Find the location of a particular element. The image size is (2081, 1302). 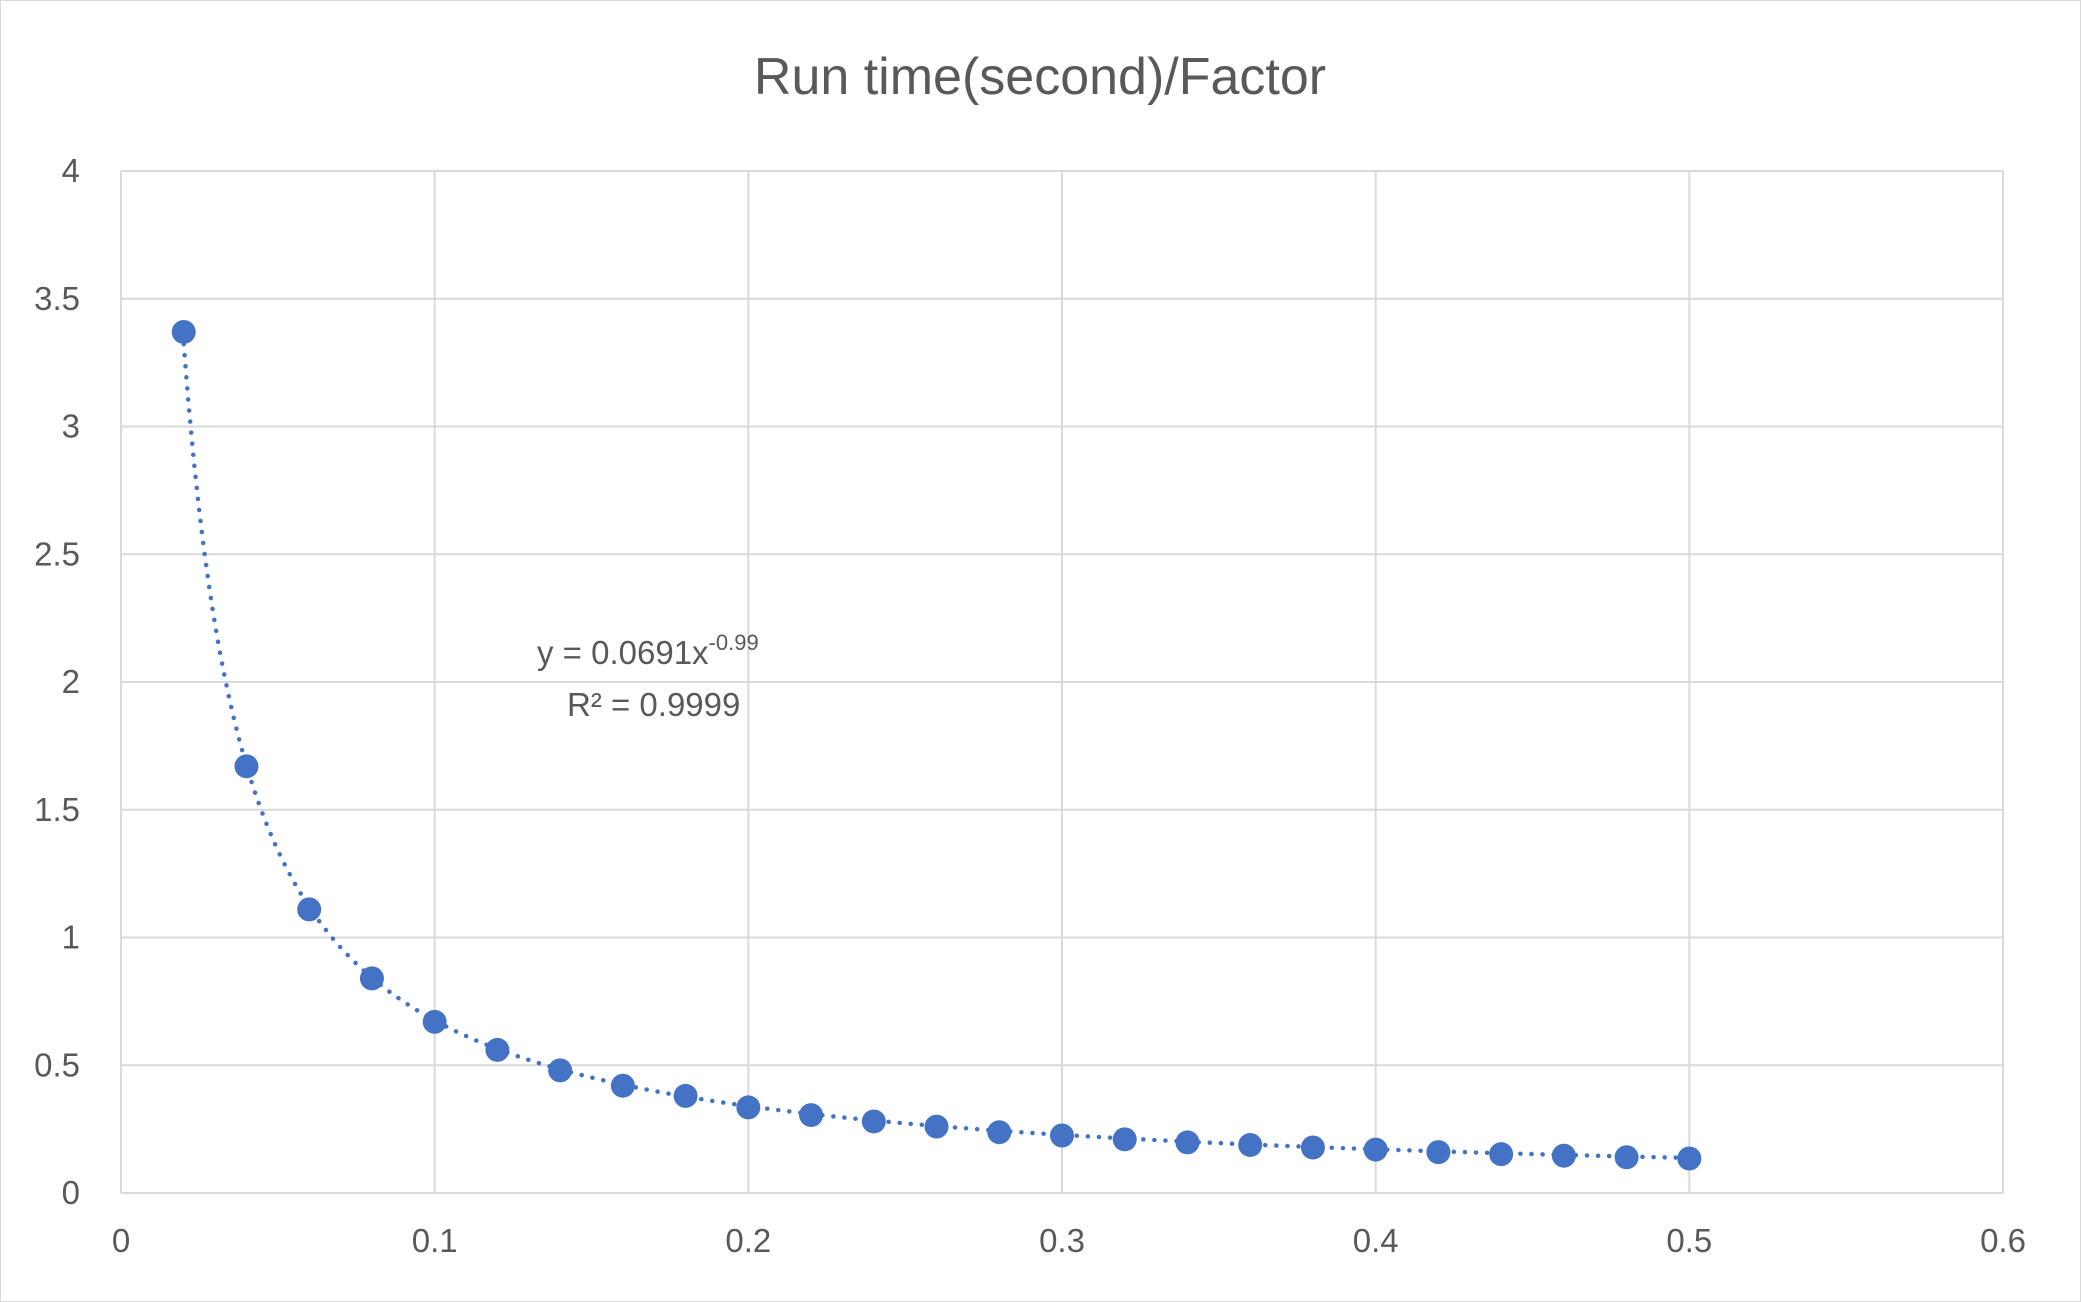

y-tick-label: 2 is located at coordinates (71, 681).